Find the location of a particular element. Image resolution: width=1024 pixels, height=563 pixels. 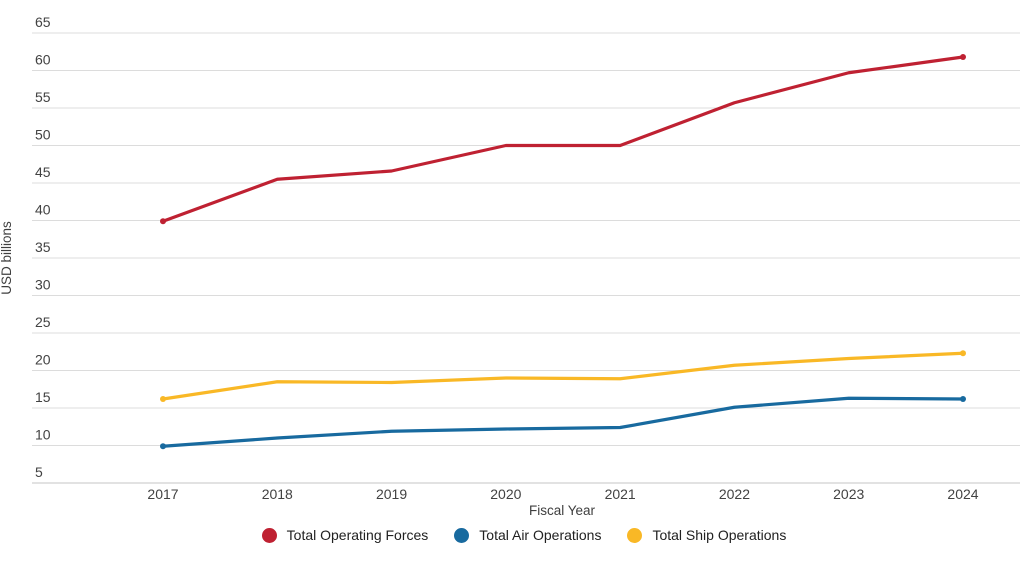

y-tick-label: 35 is located at coordinates (43, 247).